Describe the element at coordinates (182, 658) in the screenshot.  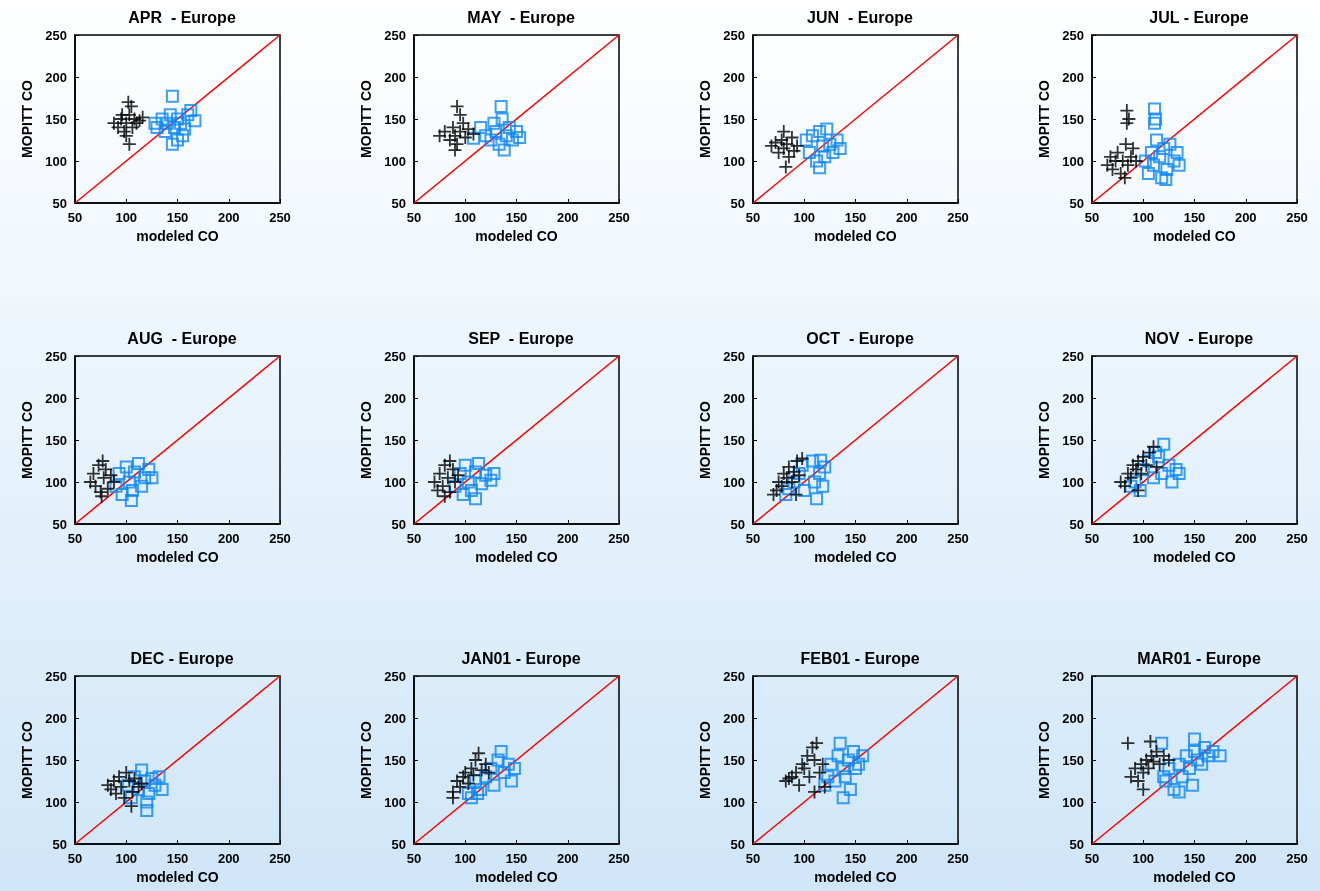
I see `chart-title: DEC - Europe` at that location.